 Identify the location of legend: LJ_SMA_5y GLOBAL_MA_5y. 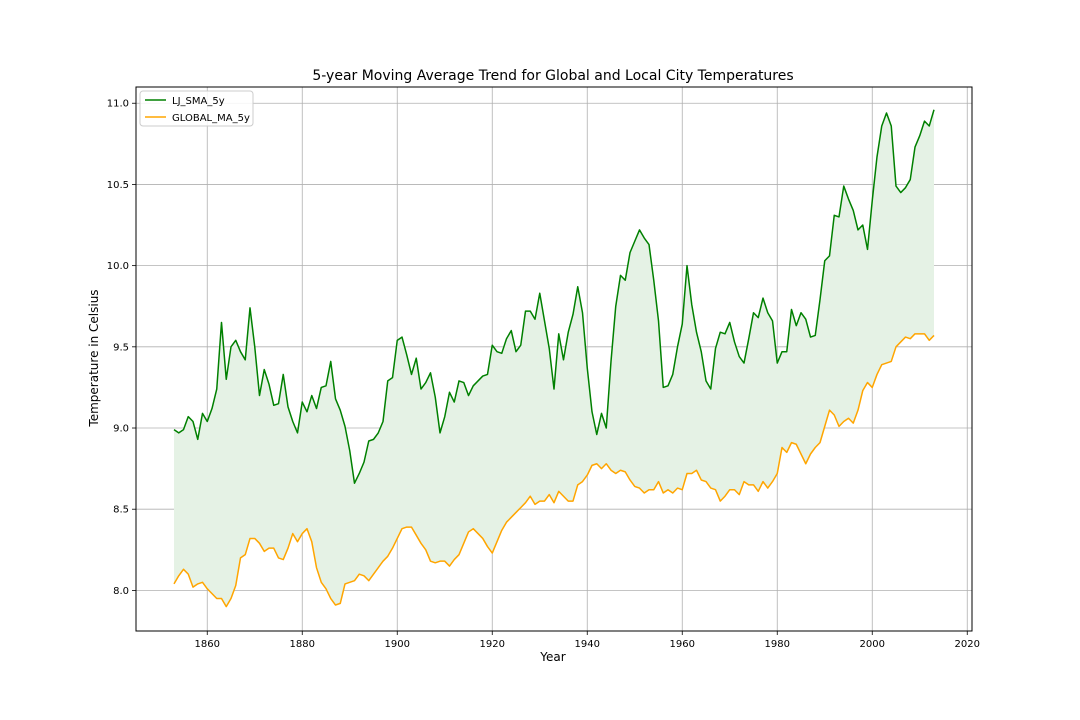
(196, 108).